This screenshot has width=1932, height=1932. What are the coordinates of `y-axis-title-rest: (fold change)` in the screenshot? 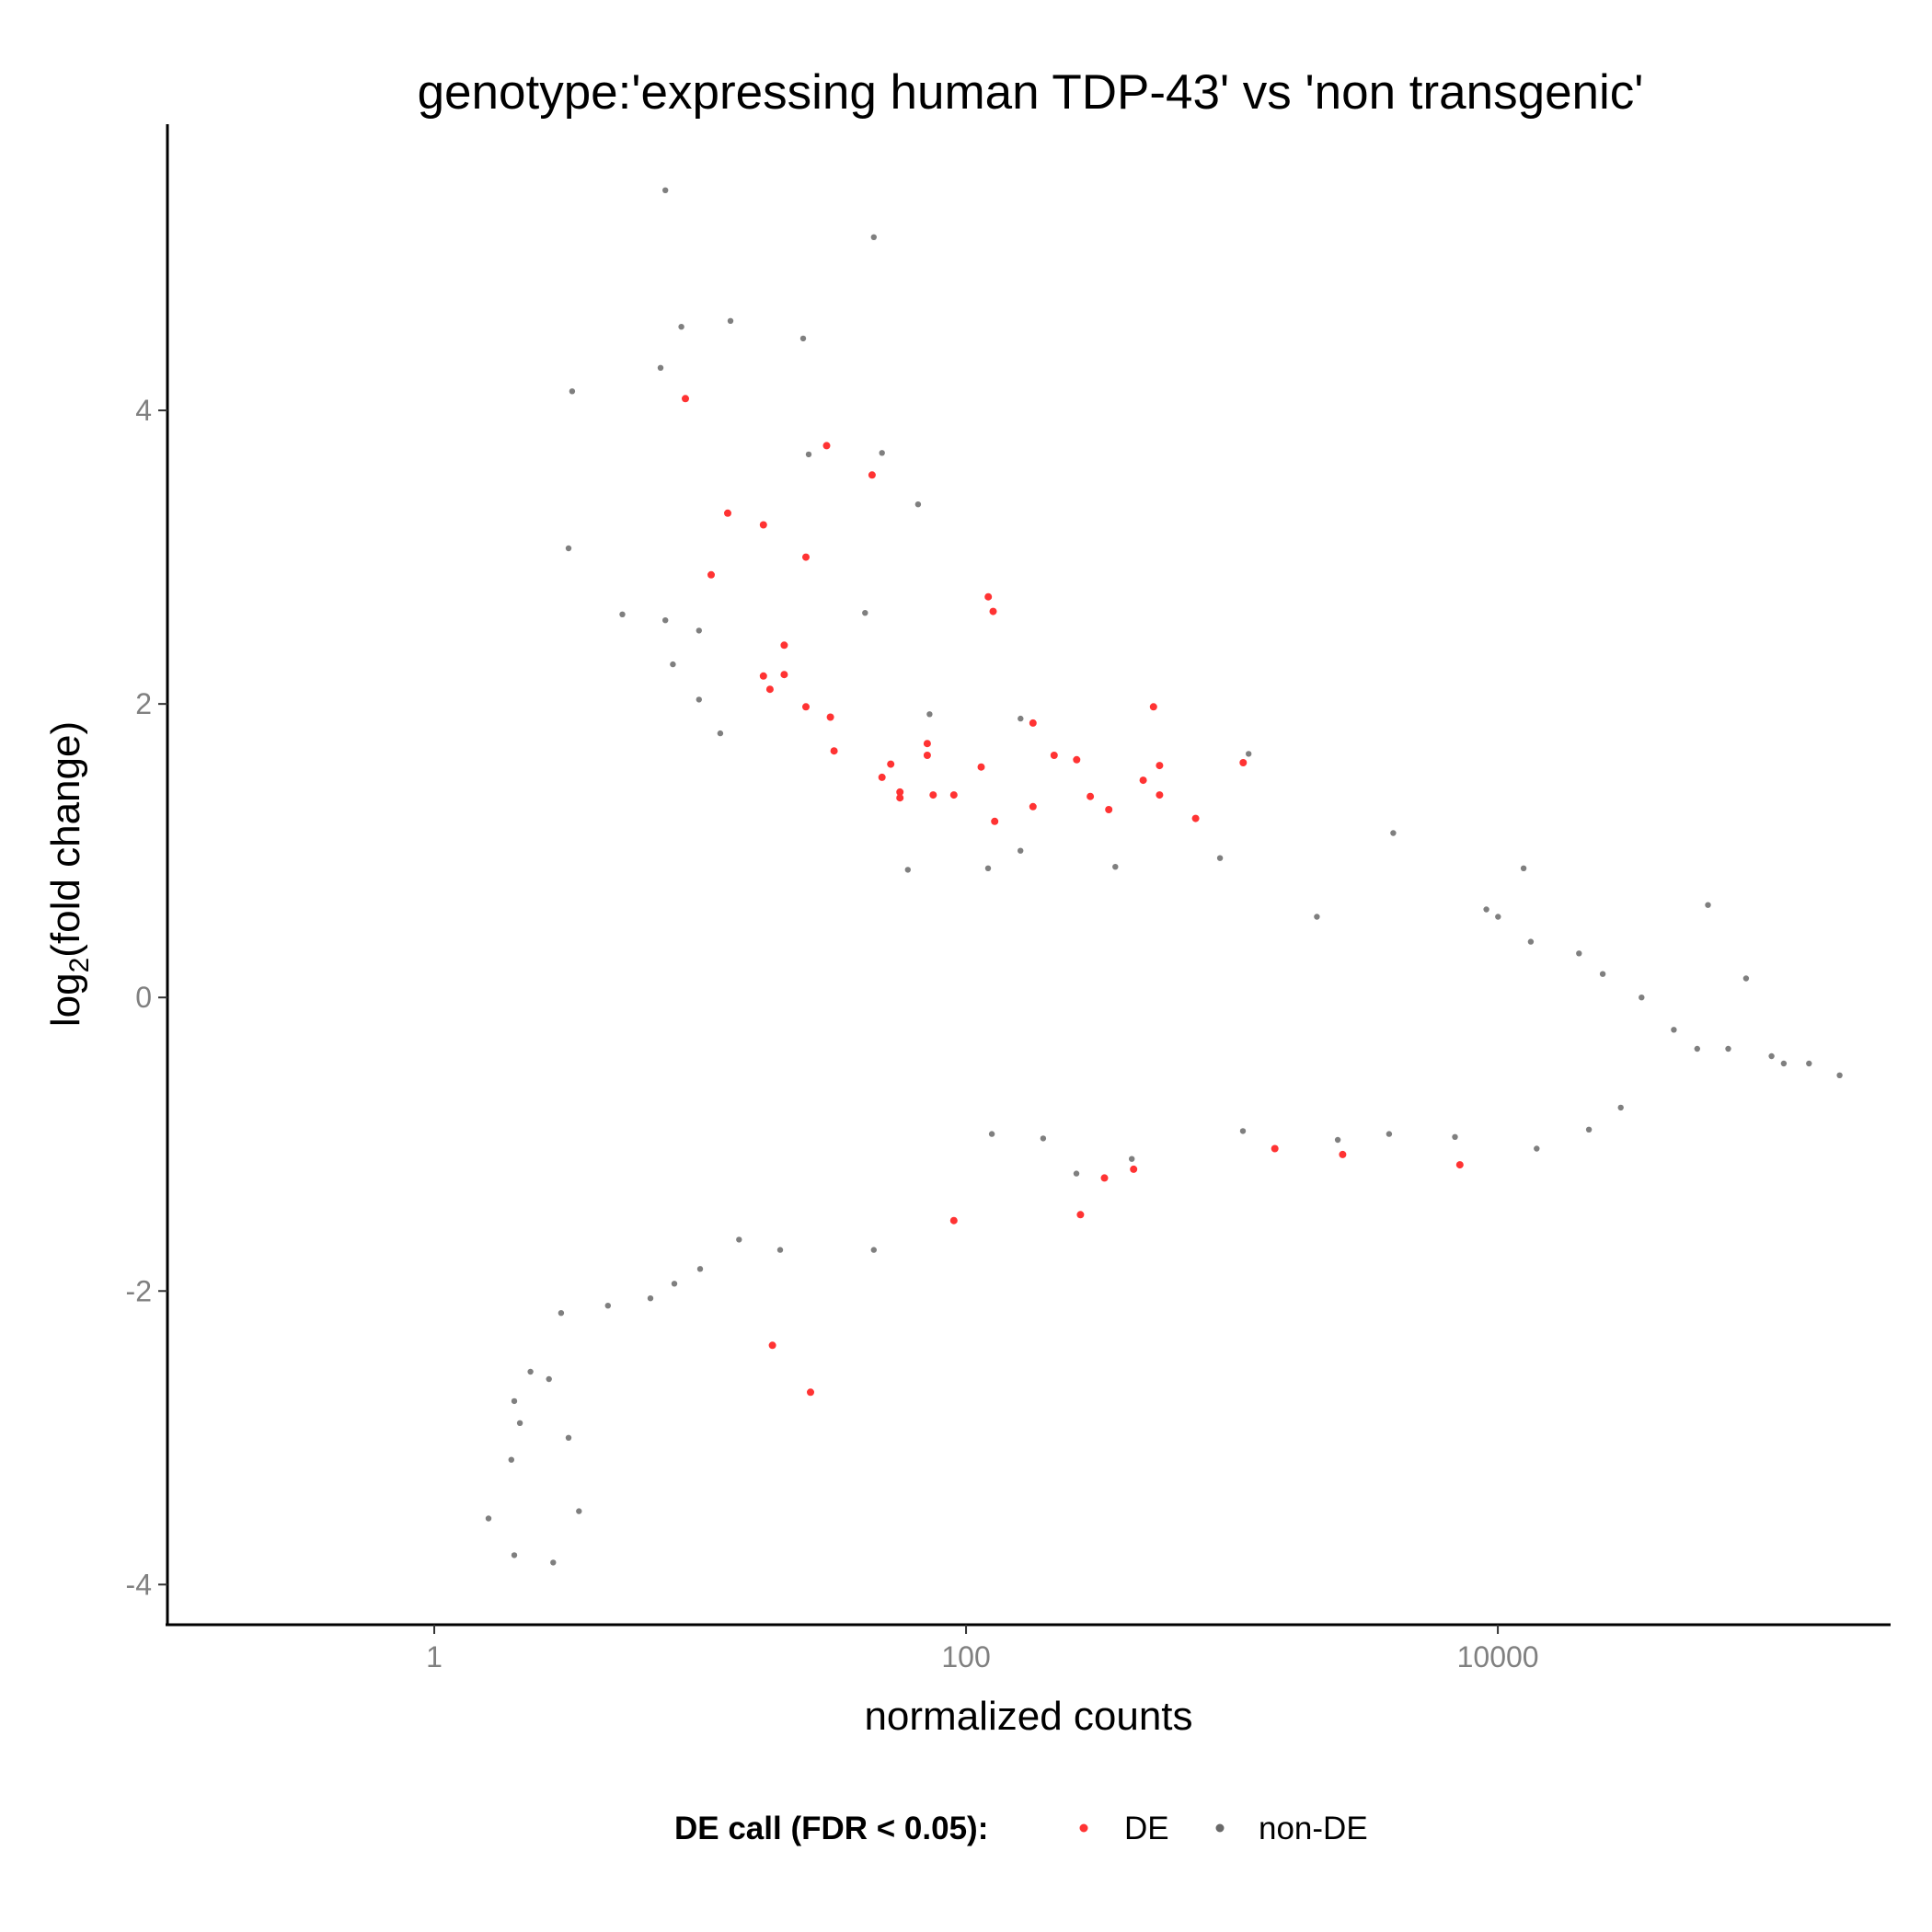 It's located at (65, 839).